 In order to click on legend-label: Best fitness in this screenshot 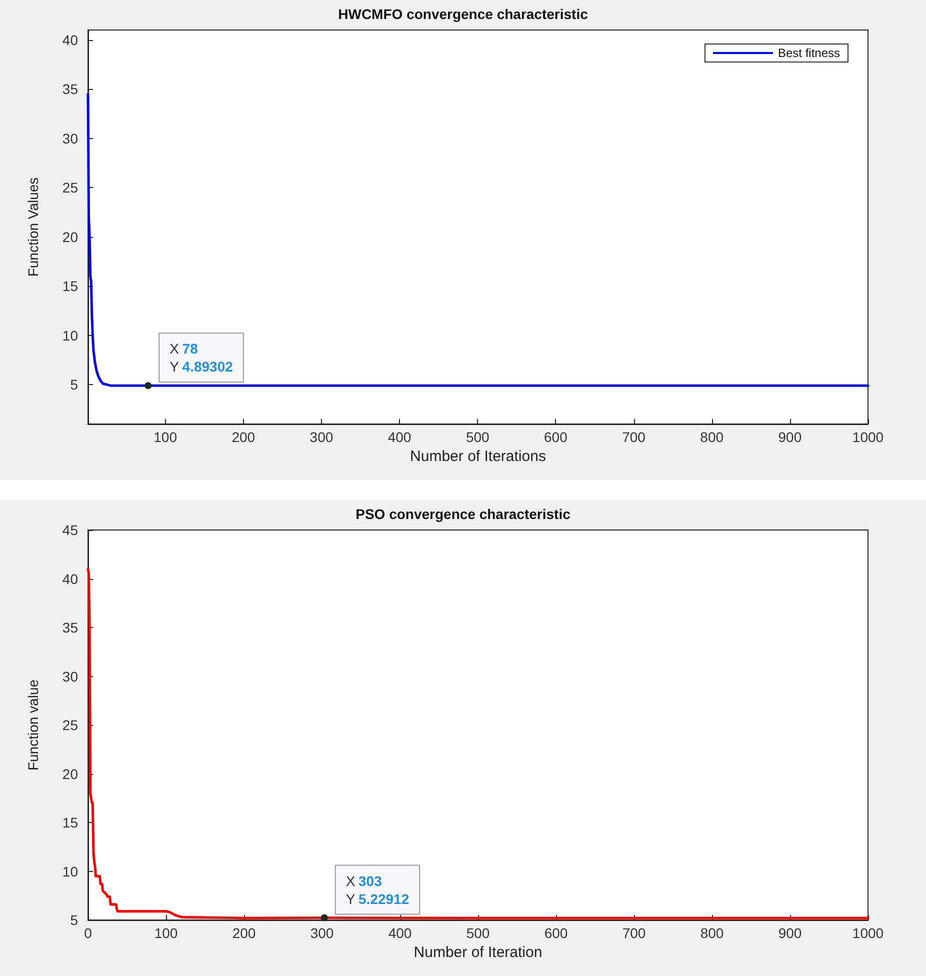, I will do `click(809, 53)`.